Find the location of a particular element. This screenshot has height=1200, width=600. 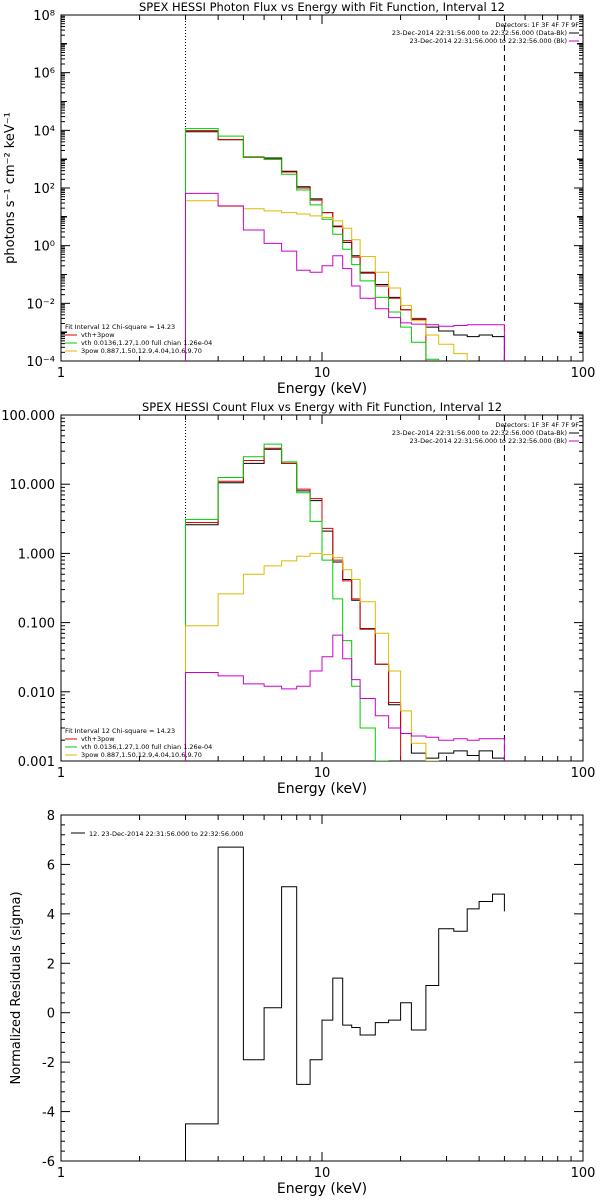

y-tick-label: 0 is located at coordinates (51, 1014).